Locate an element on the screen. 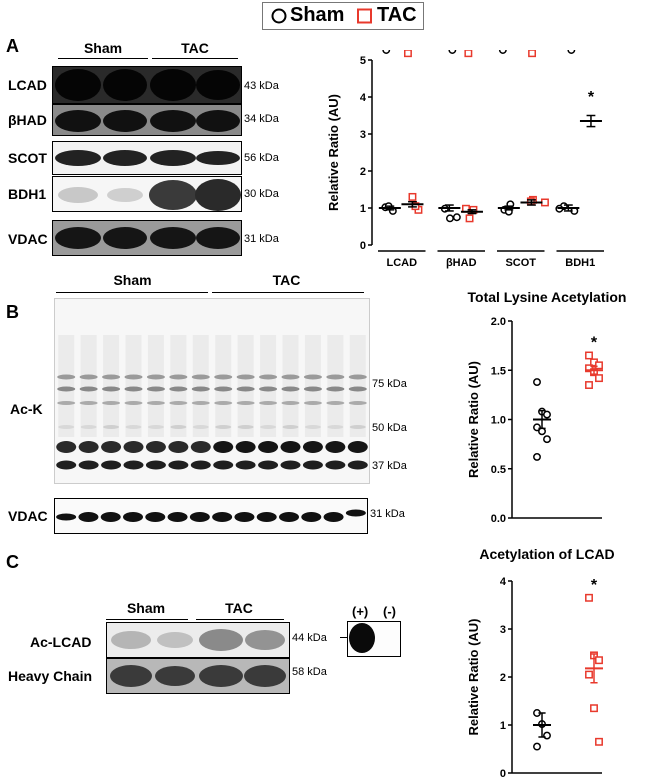 This screenshot has height=781, width=662. kda-vdac-a: 31 kDa is located at coordinates (261, 239).